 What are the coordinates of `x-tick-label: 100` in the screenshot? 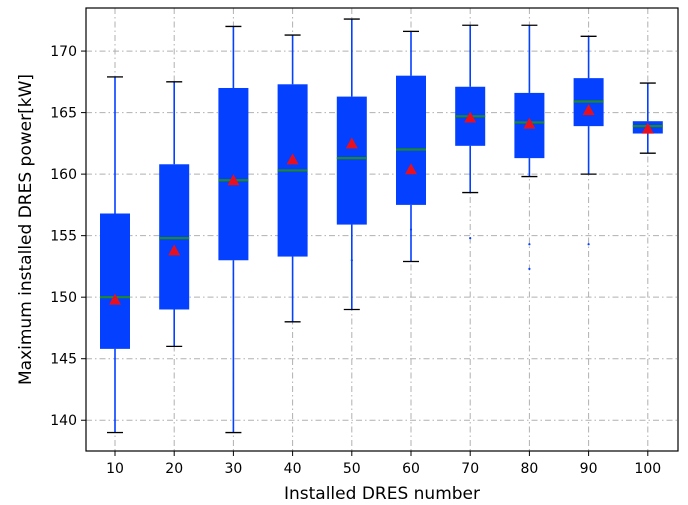 It's located at (647, 469).